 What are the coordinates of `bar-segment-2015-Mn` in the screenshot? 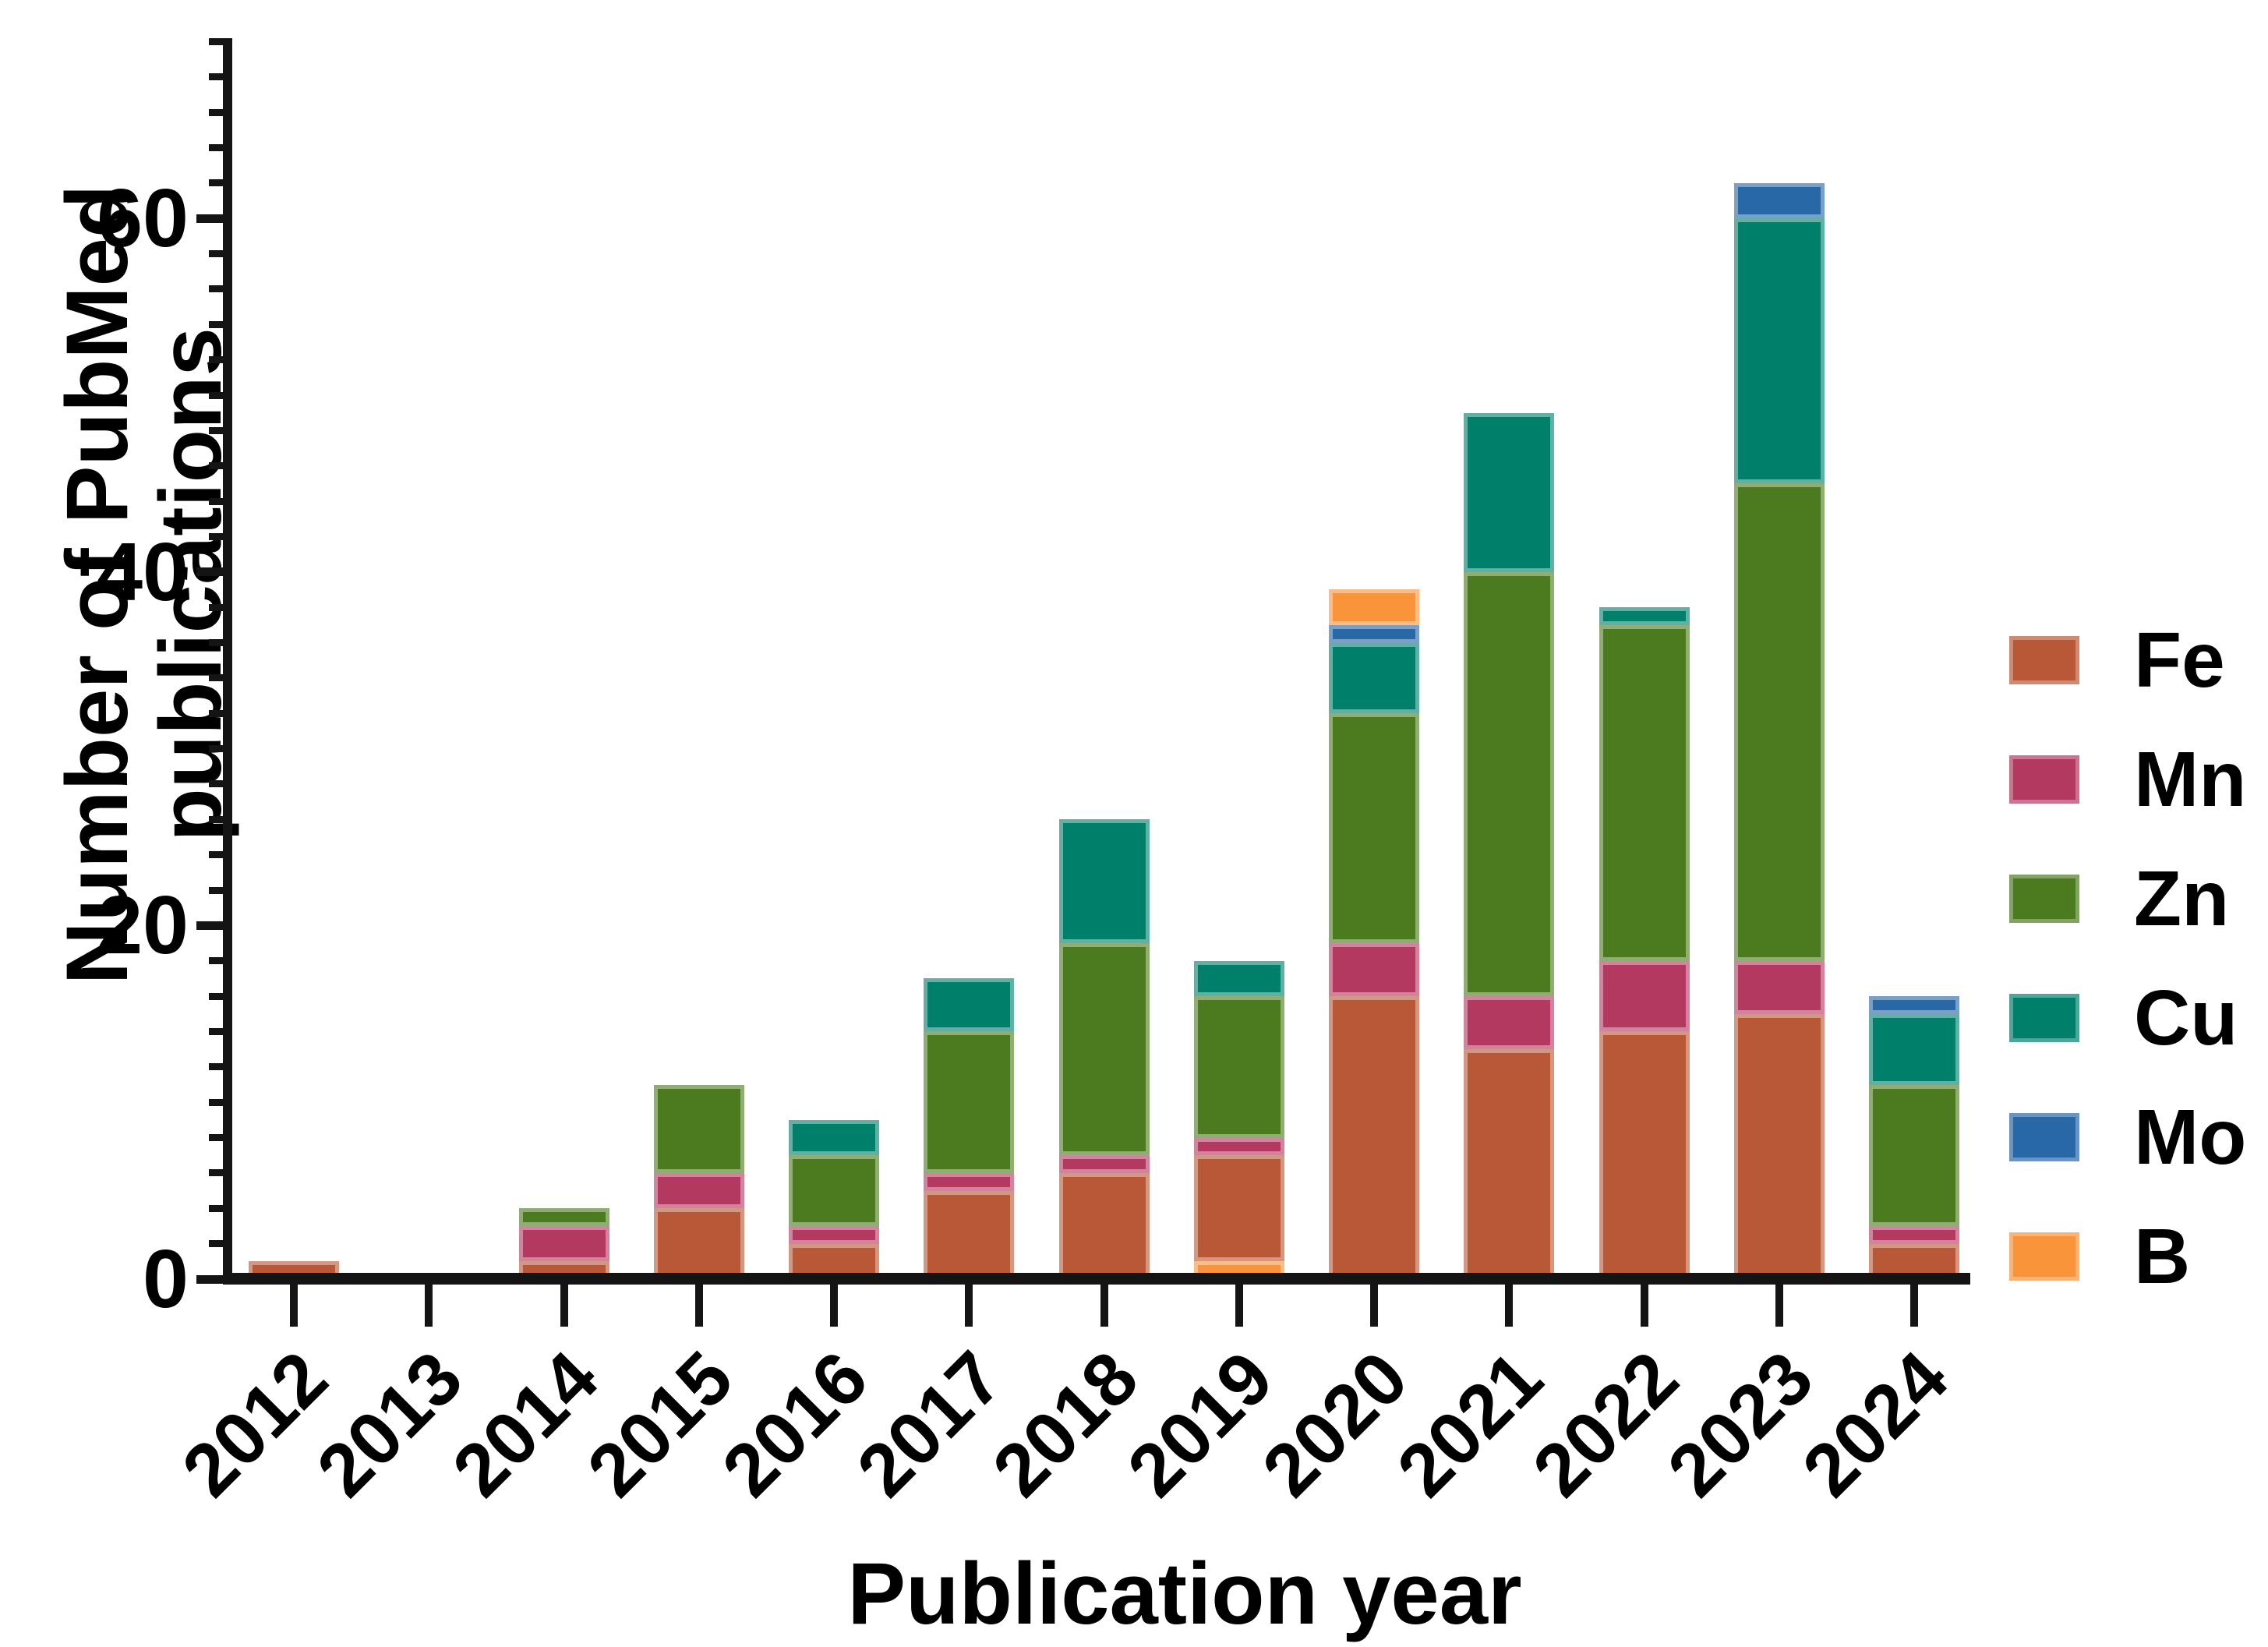 It's located at (698, 1190).